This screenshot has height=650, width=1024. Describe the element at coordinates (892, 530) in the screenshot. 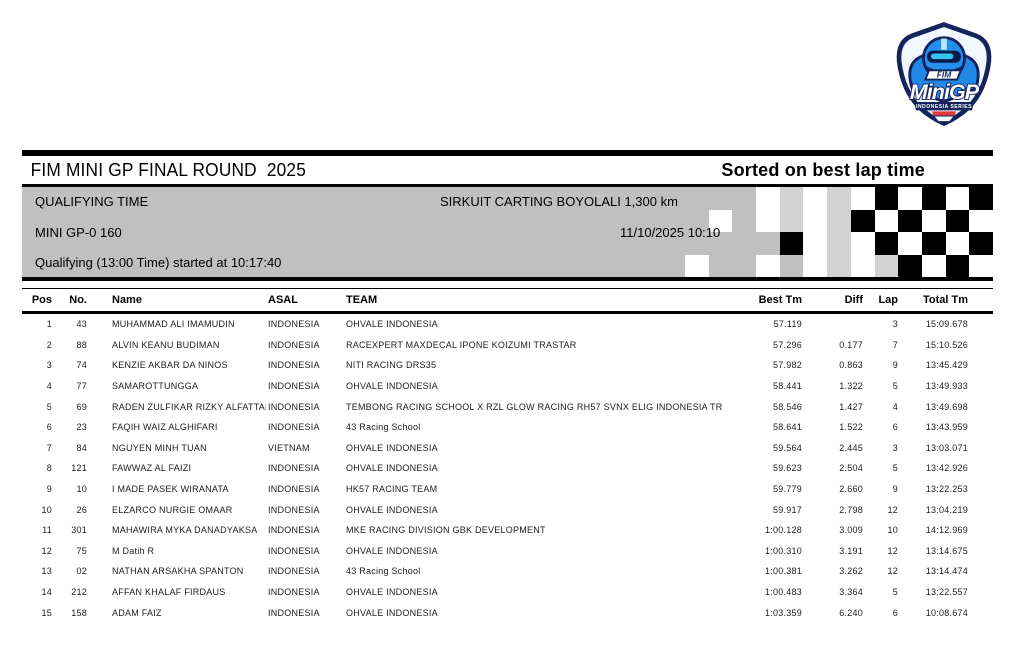

I see `cell-lap: 10` at that location.